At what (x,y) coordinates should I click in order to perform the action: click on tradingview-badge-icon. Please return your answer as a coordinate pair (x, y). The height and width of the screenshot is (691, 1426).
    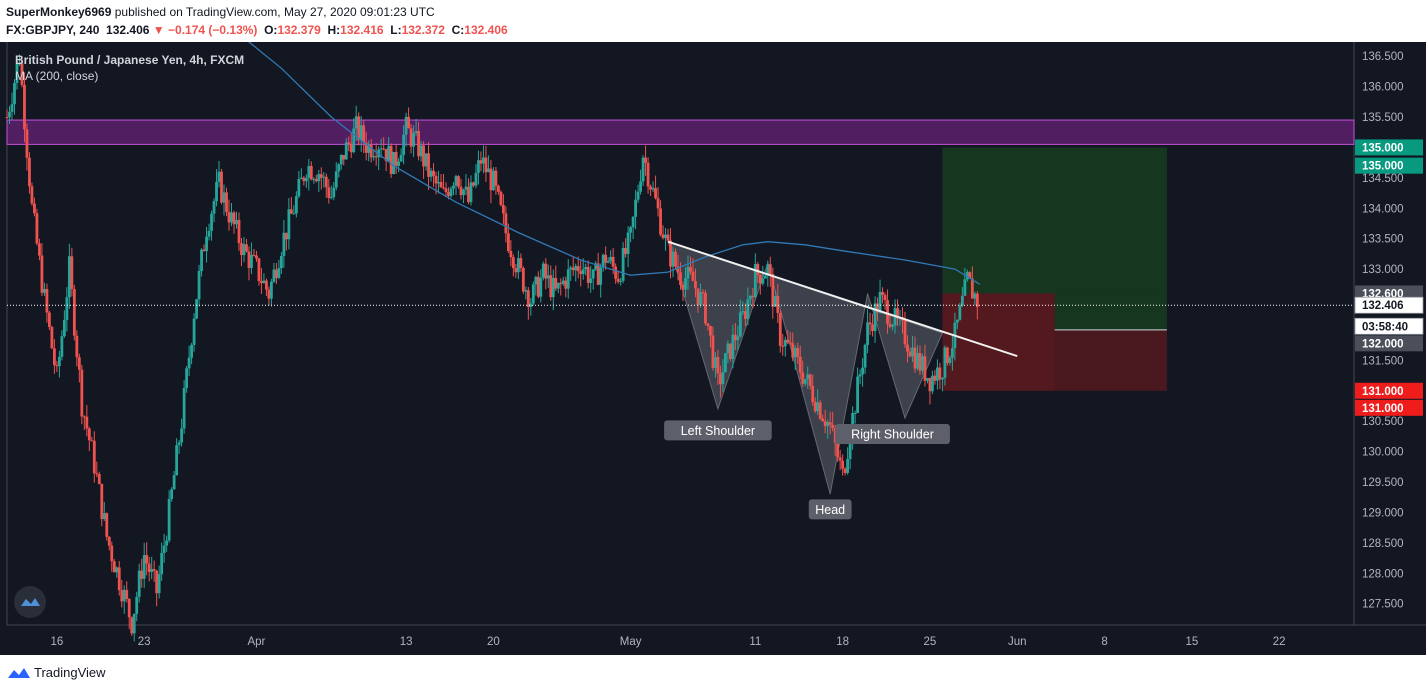
    Looking at the image, I should click on (30, 602).